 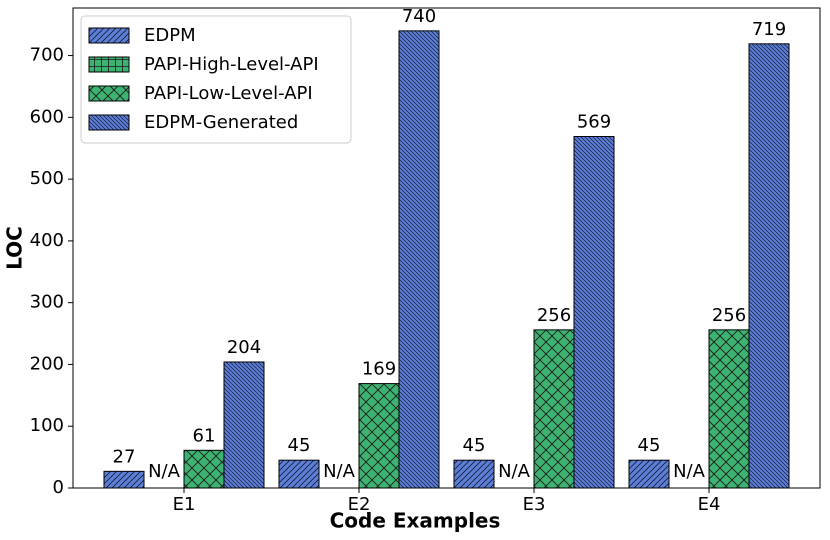 What do you see at coordinates (47, 116) in the screenshot?
I see `y-tick-label: 600` at bounding box center [47, 116].